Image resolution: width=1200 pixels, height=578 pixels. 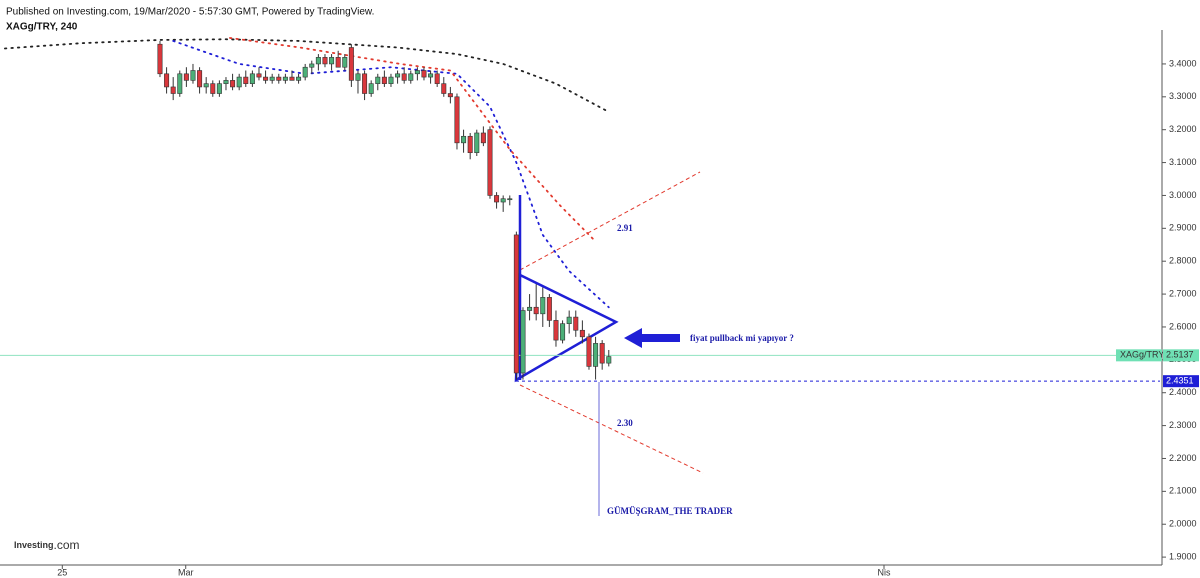 I want to click on logo-brand: Investing, so click(x=34, y=545).